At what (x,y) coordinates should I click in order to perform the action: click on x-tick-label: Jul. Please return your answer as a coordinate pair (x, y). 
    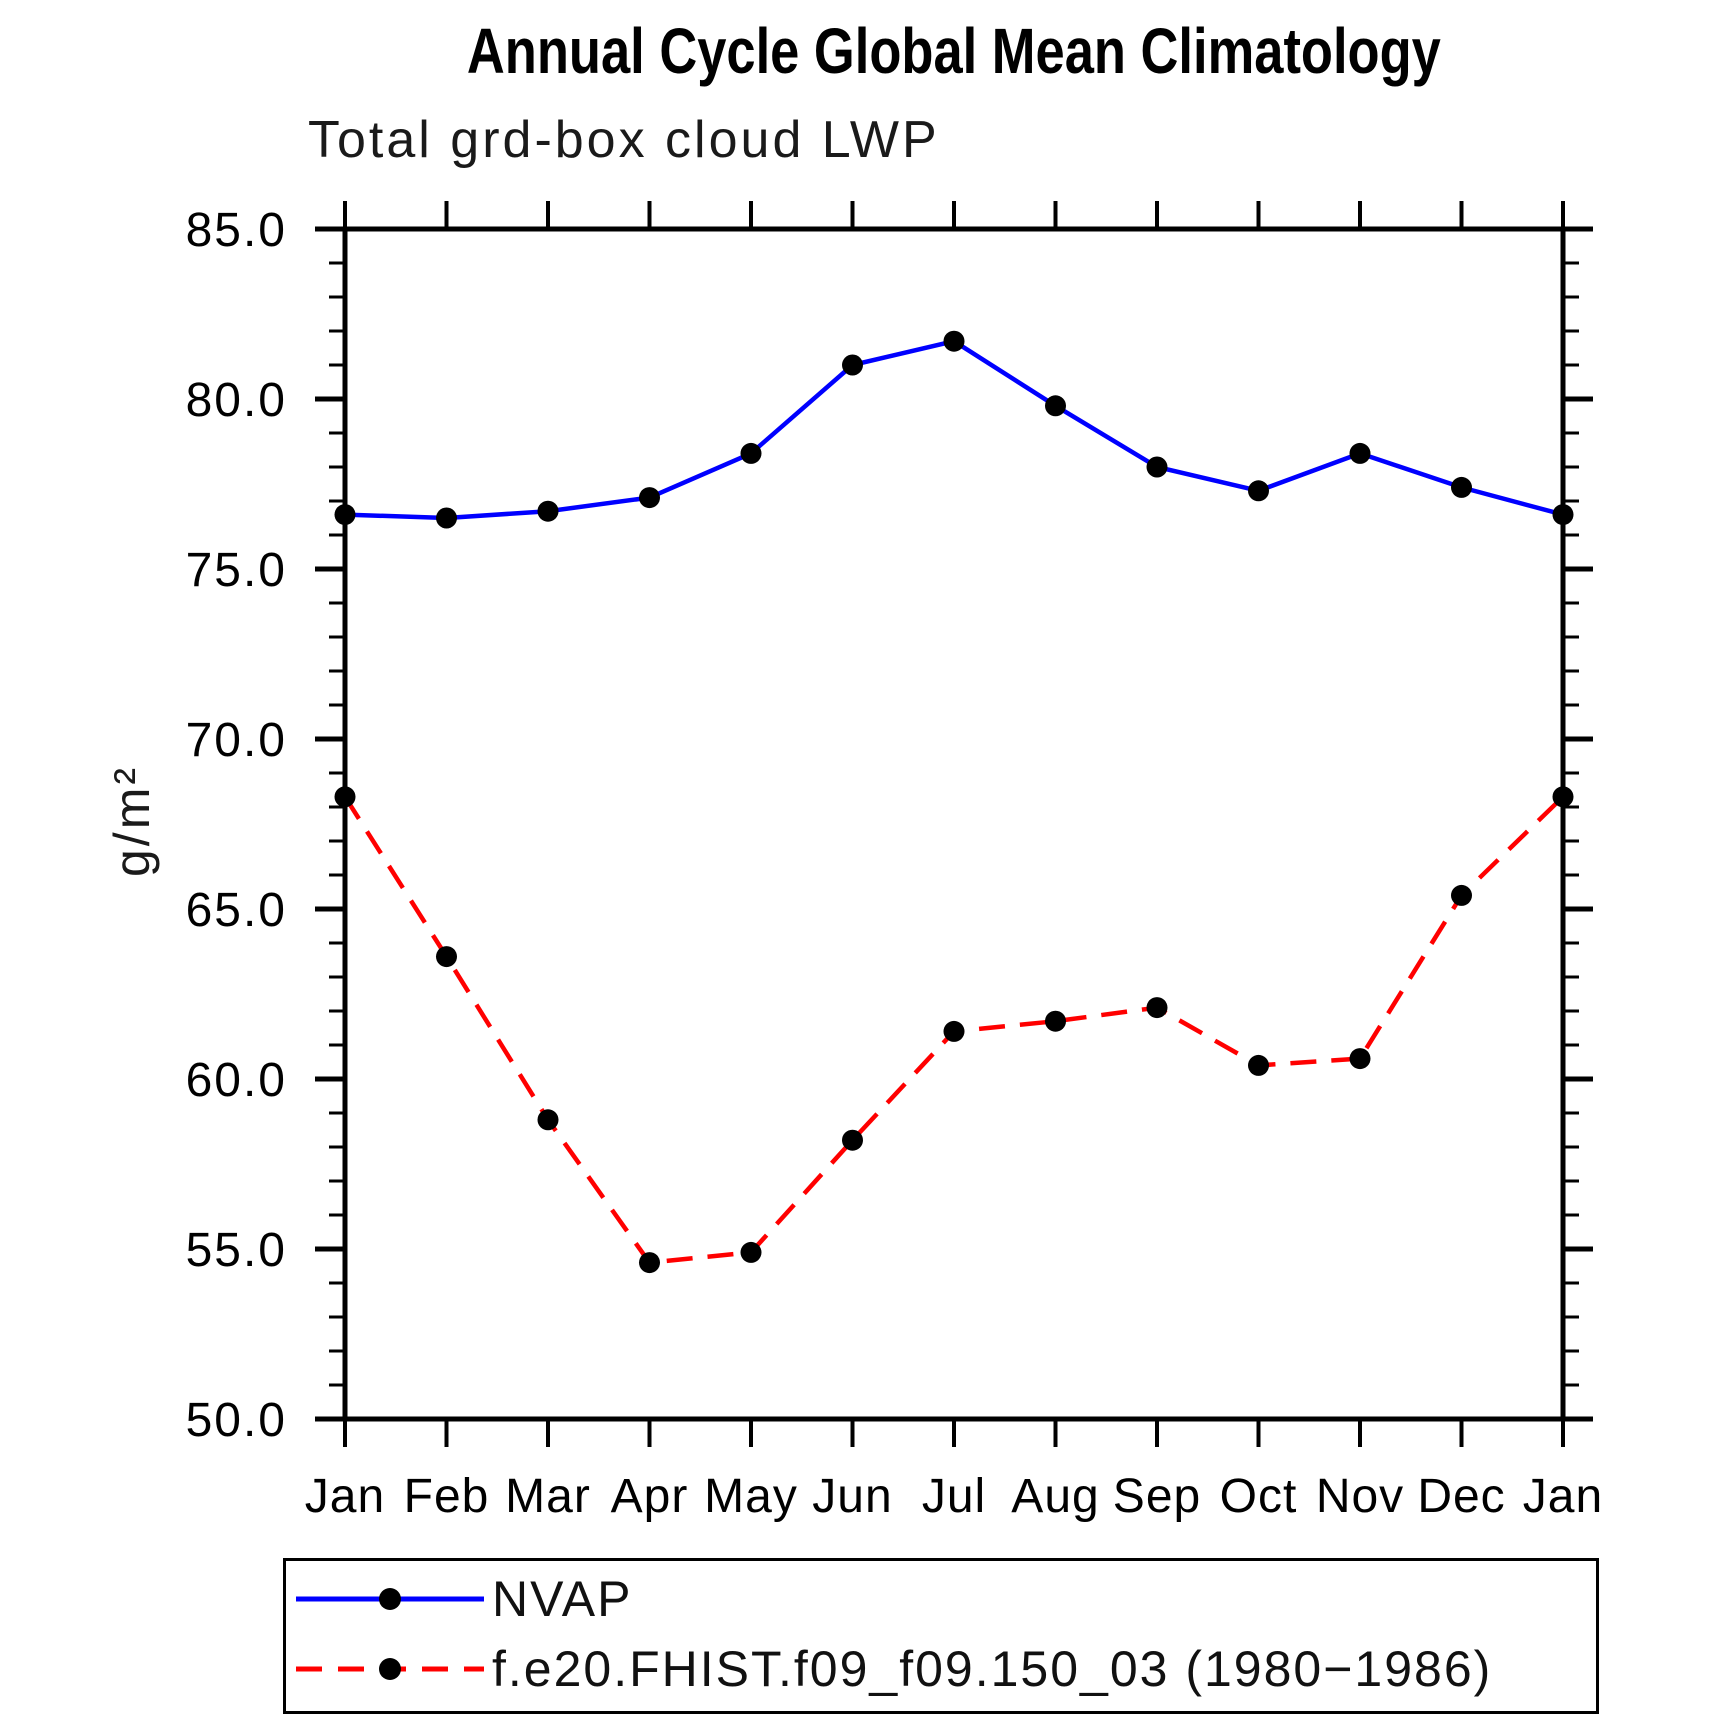
    Looking at the image, I should click on (954, 1496).